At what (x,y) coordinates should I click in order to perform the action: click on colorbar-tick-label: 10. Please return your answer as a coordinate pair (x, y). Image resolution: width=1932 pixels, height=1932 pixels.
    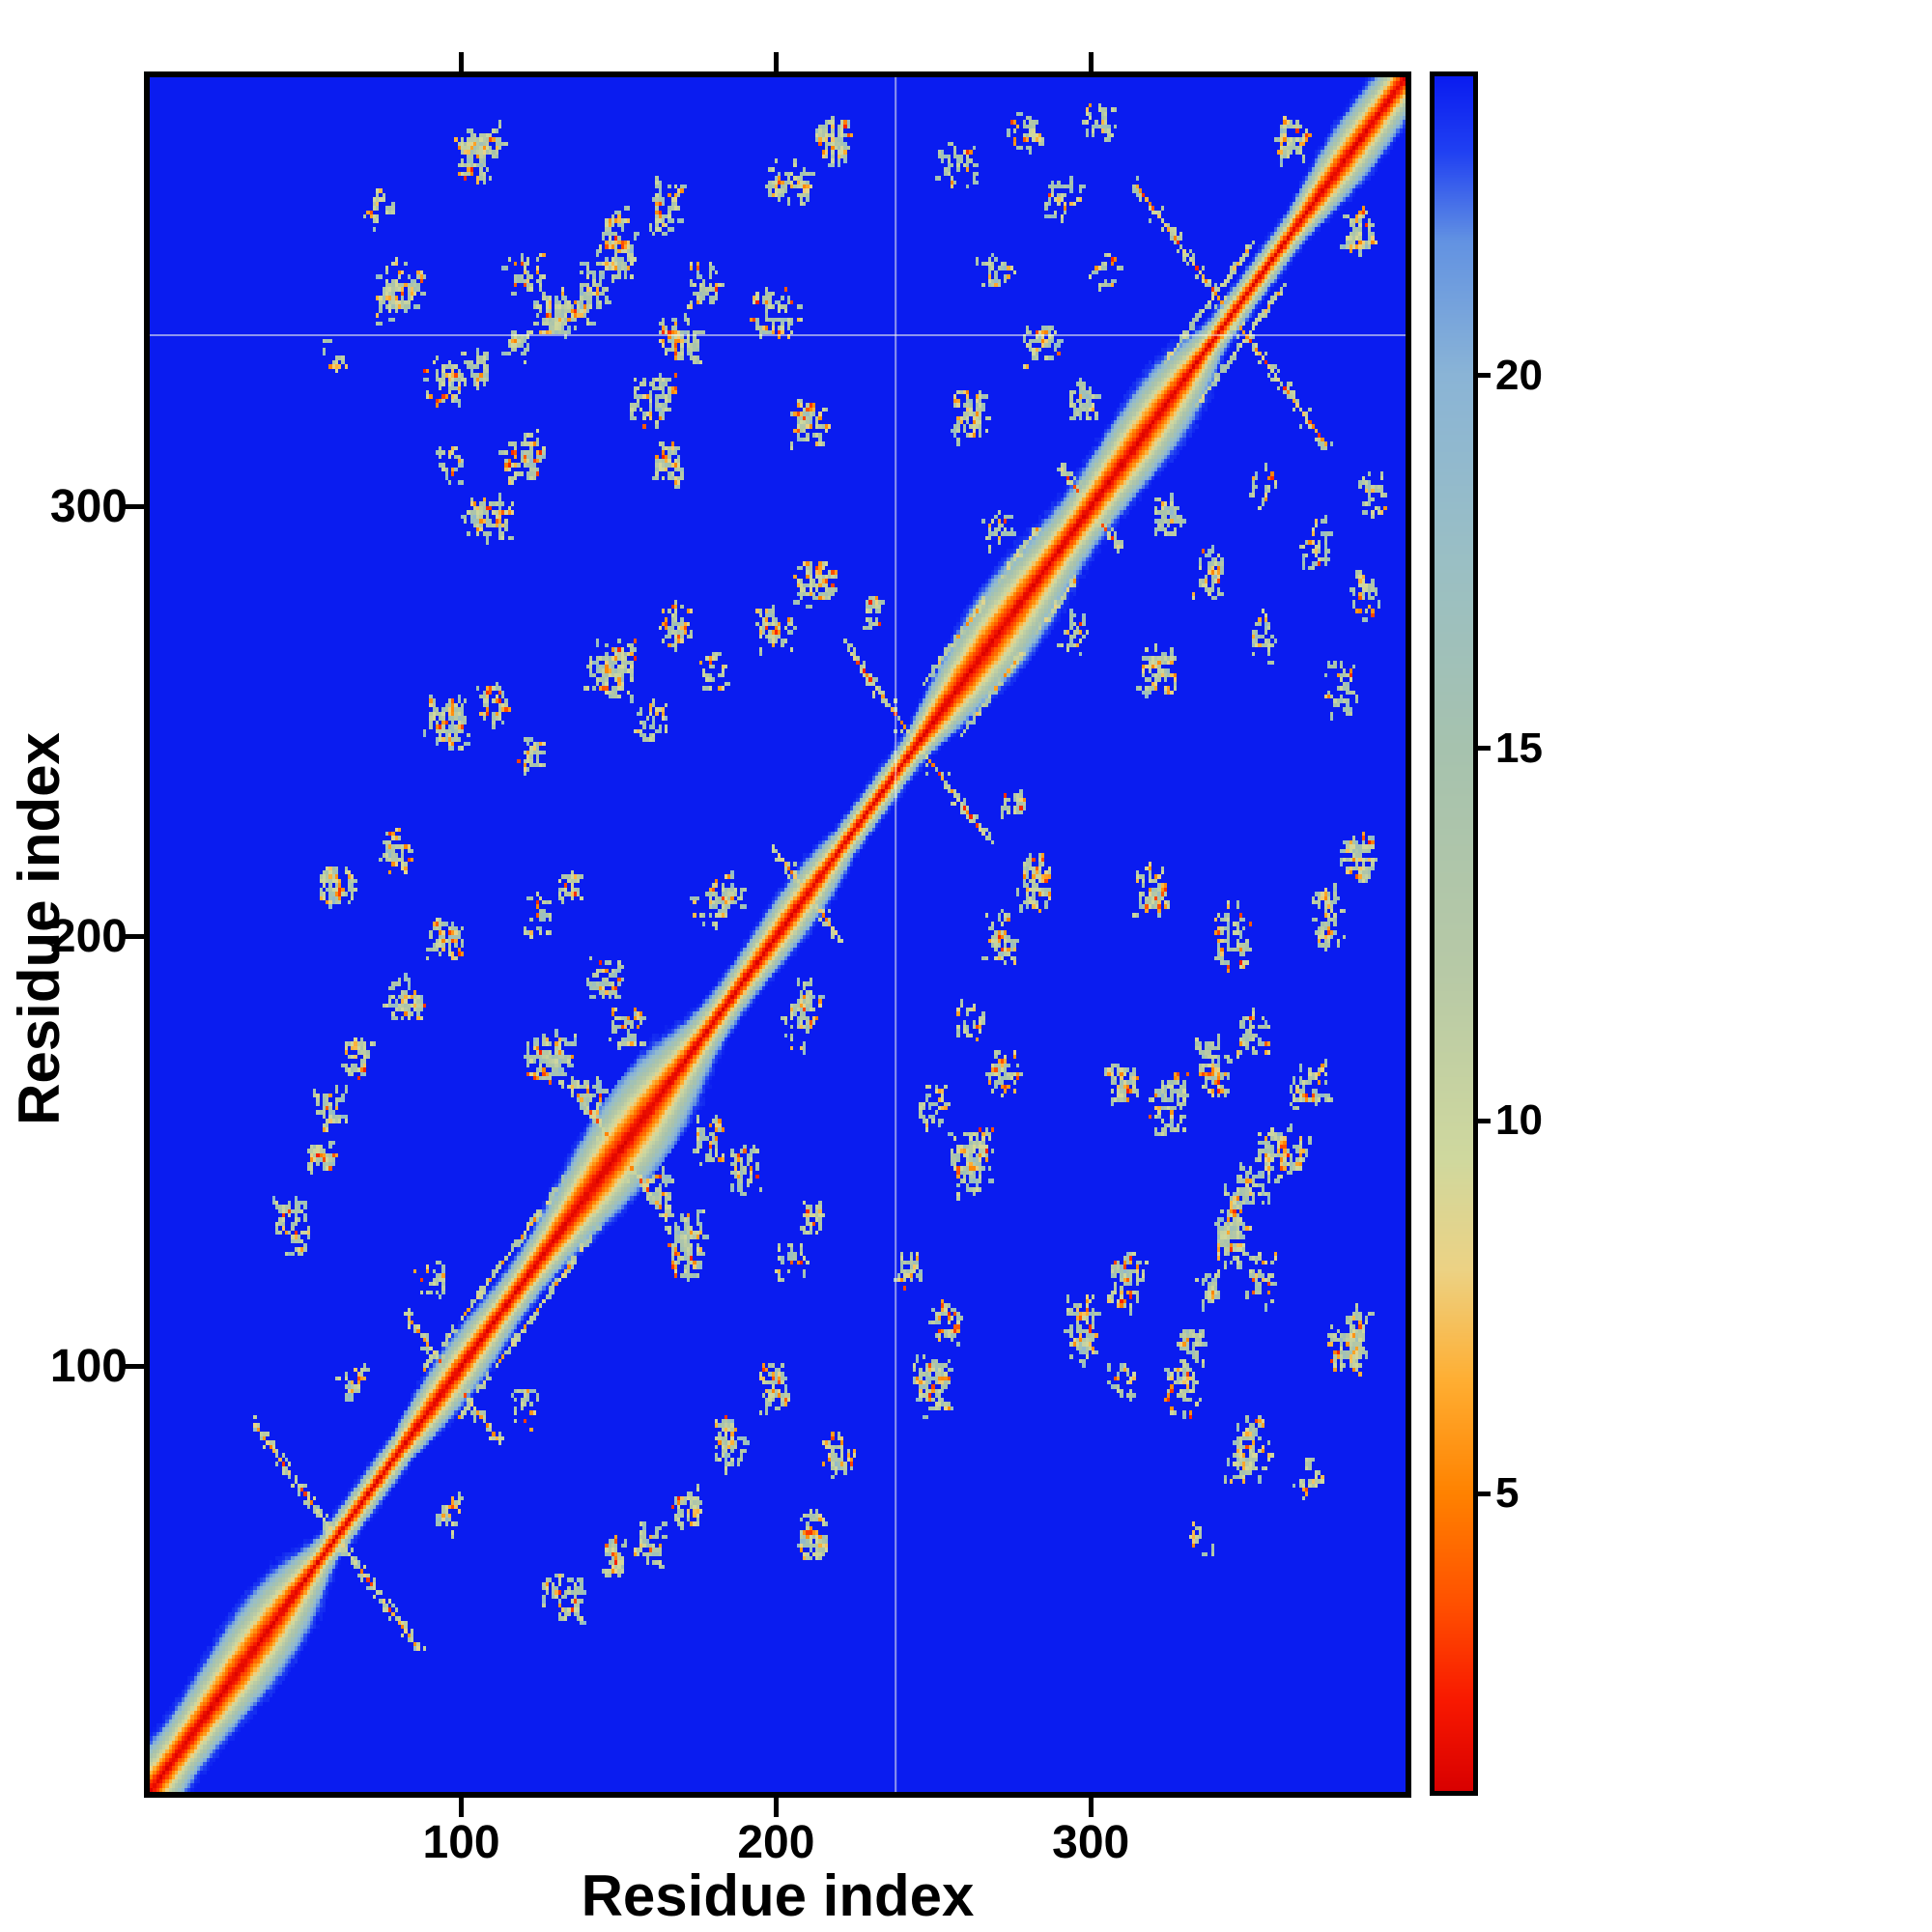
    Looking at the image, I should click on (1519, 1120).